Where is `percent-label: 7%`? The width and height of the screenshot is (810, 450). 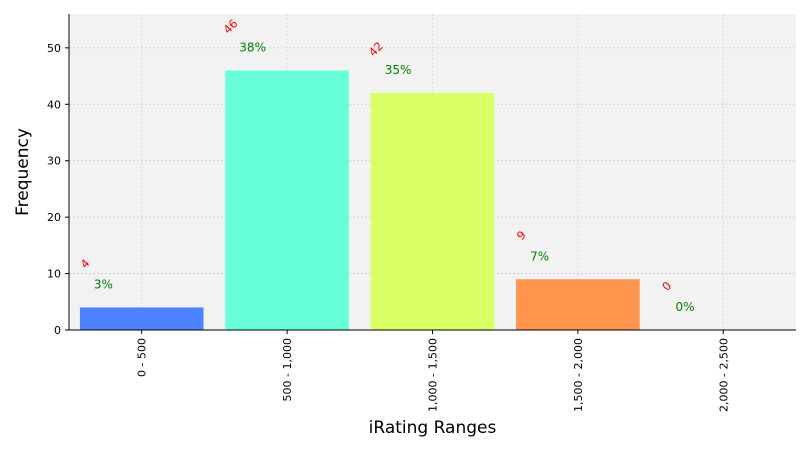 percent-label: 7% is located at coordinates (539, 256).